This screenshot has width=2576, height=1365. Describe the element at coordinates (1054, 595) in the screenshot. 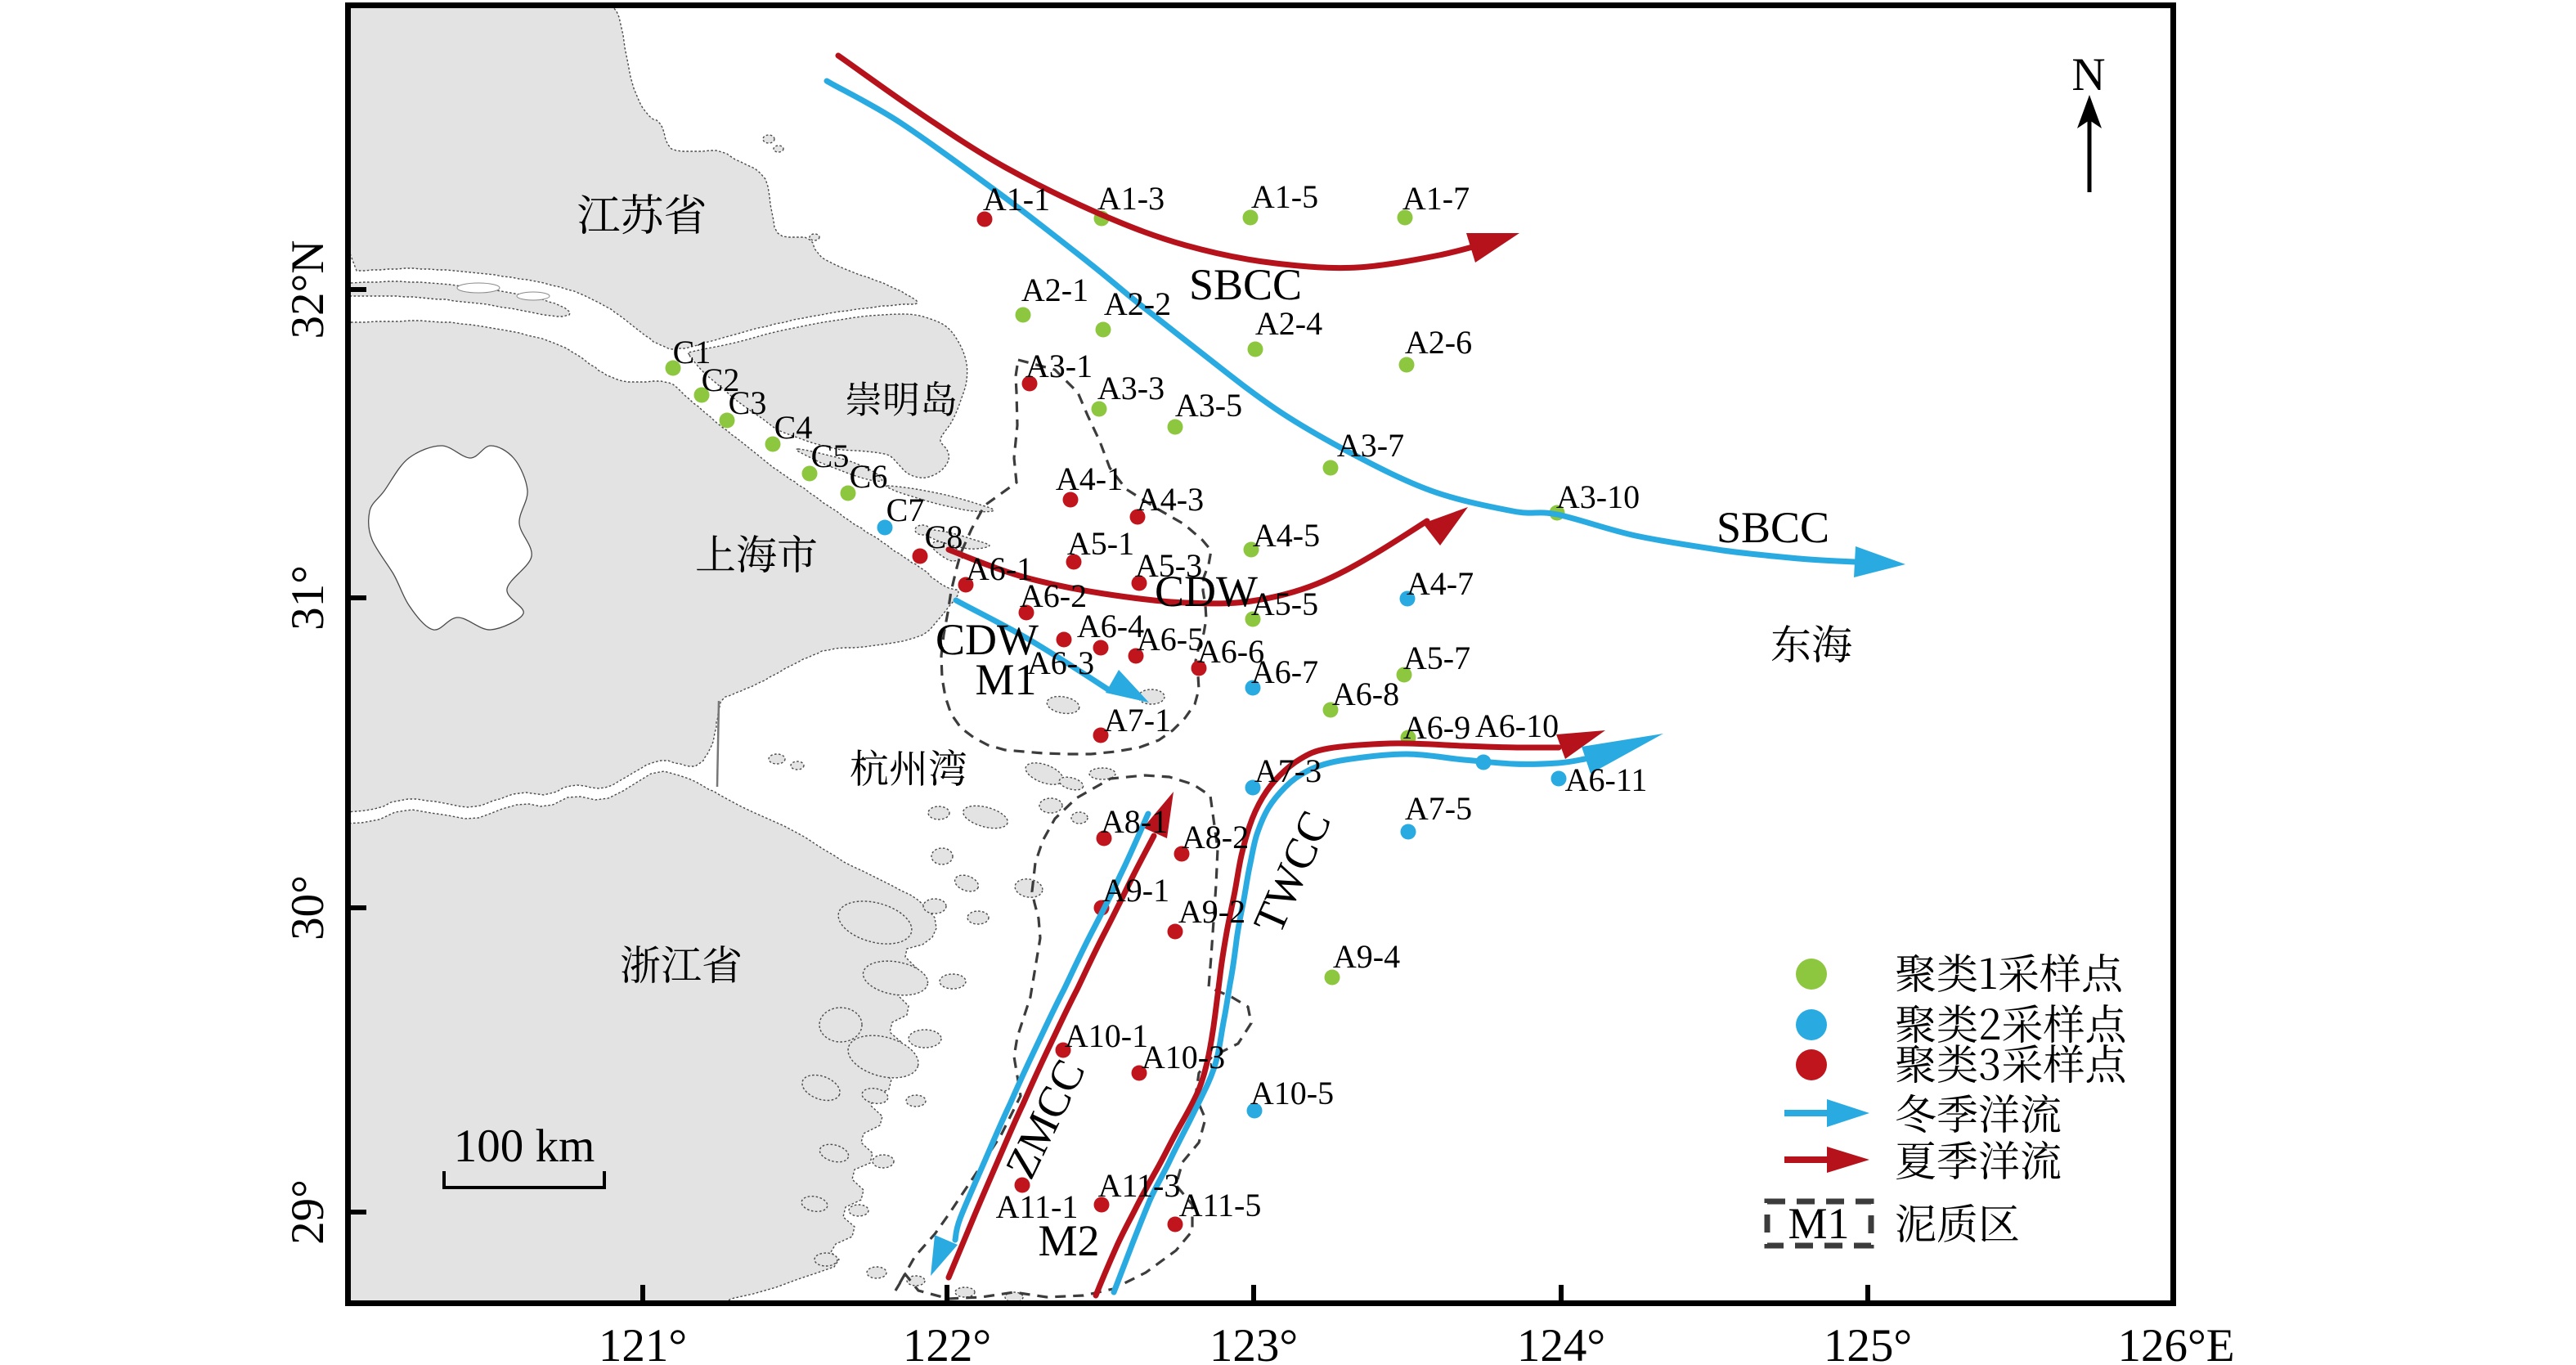

I see `svg-text: A6-2` at that location.